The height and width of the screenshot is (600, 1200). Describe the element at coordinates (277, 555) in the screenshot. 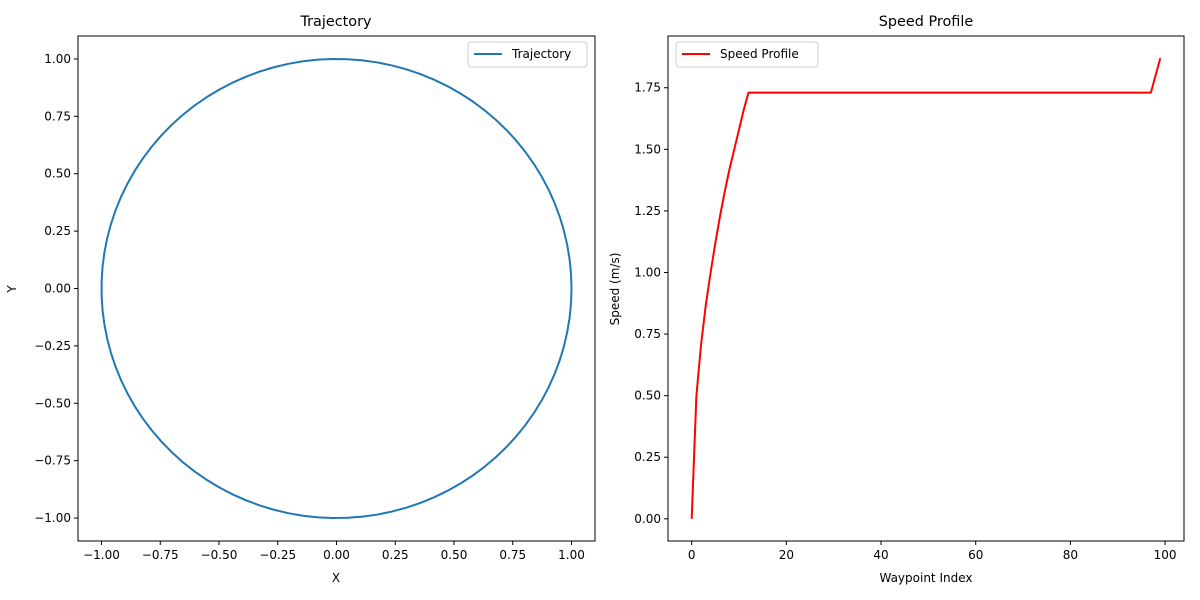

I see `x-tick-label: −0.25` at that location.